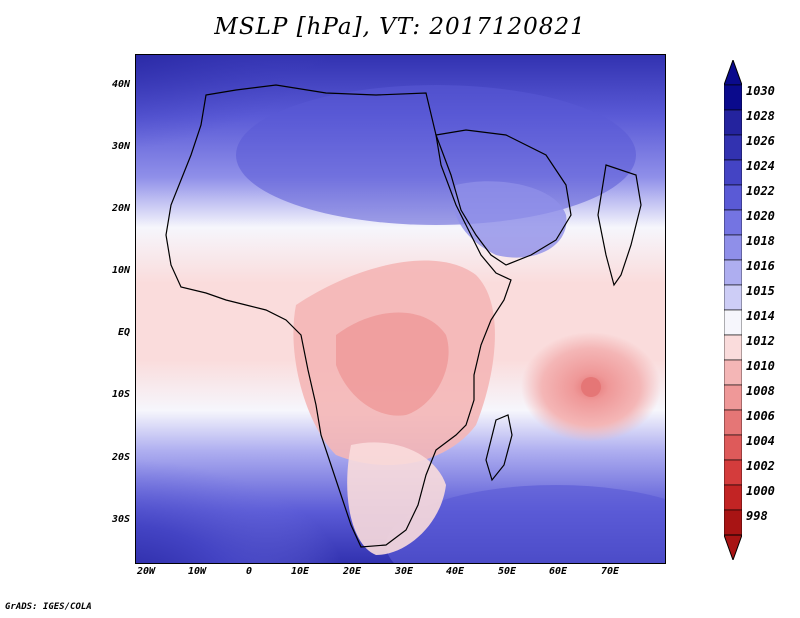  Describe the element at coordinates (261, 489) in the screenshot. I see `high-south-atlantic` at that location.